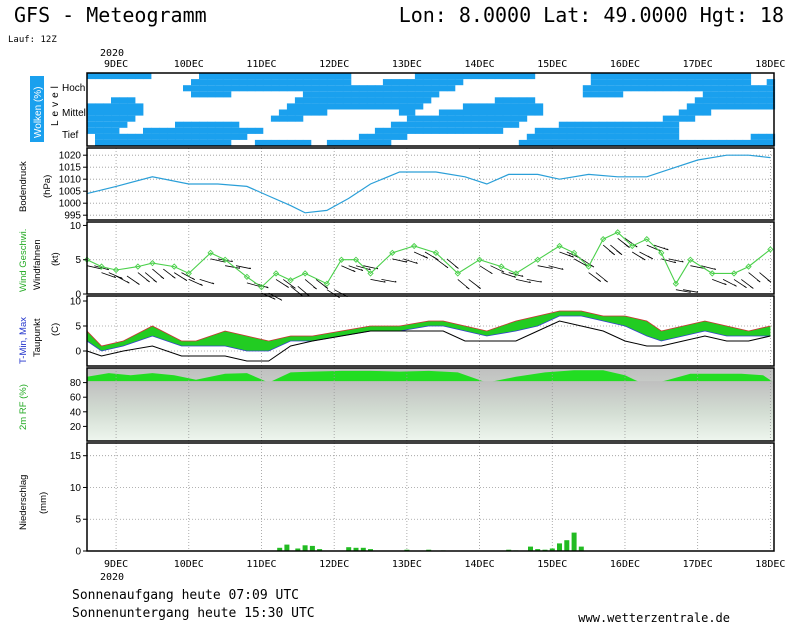 Image resolution: width=800 pixels, height=625 pixels. I want to click on level-mid: Mittel, so click(74, 113).